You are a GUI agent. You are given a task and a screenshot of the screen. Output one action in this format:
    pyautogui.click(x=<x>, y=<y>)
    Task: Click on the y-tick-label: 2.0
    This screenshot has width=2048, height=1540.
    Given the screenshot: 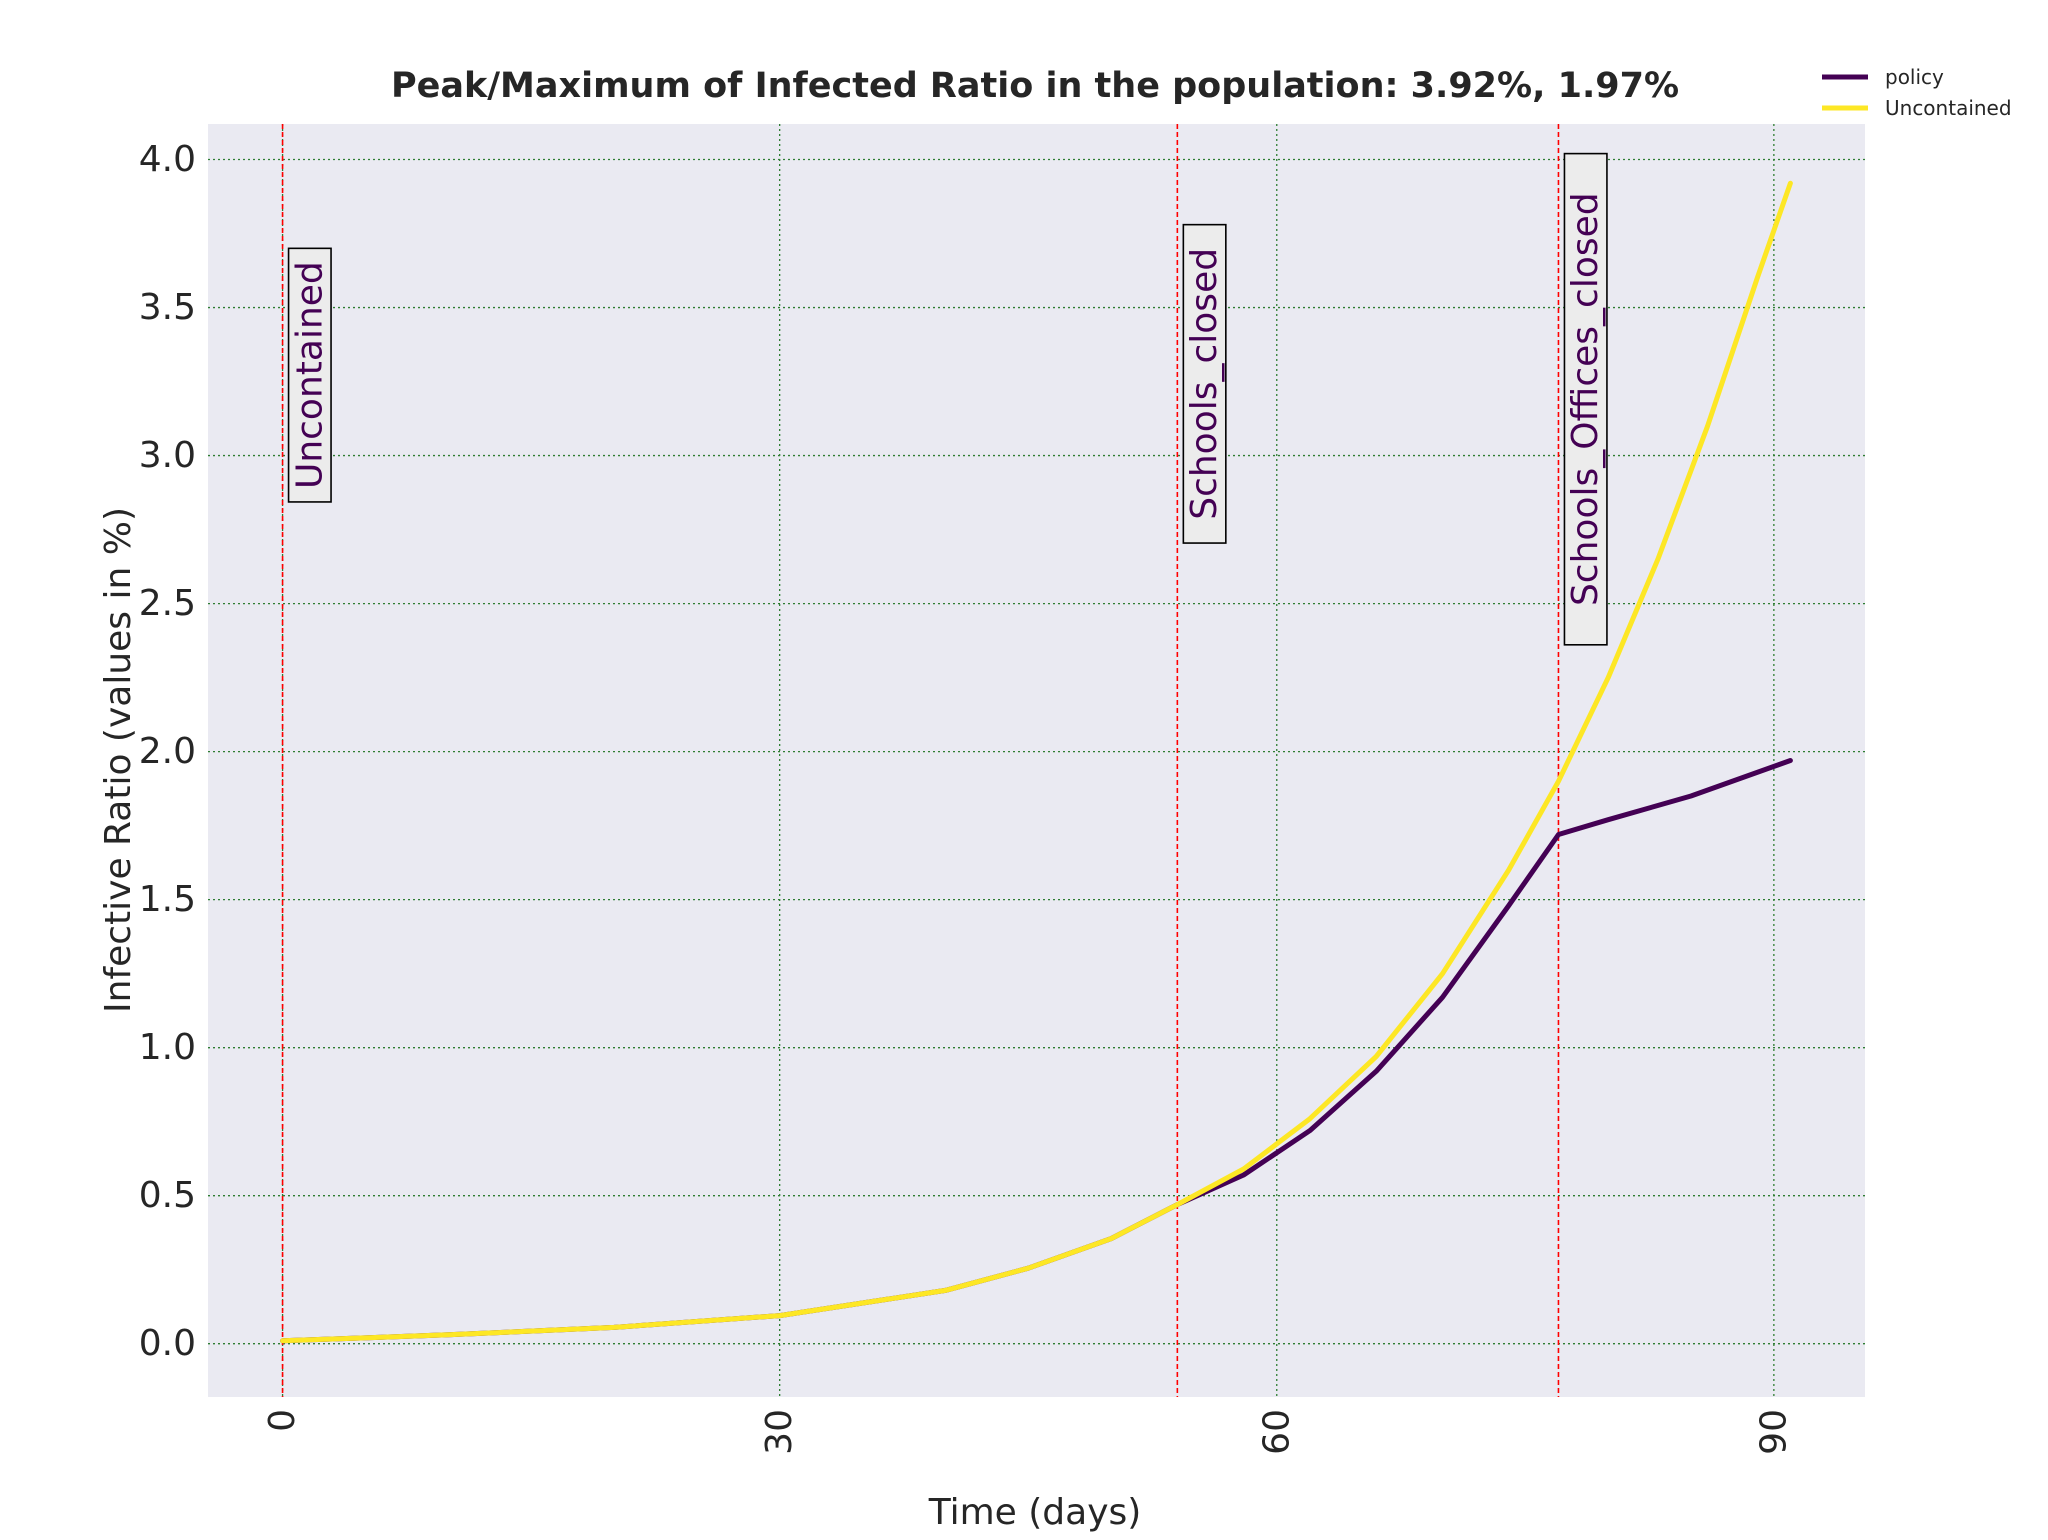 What is the action you would take?
    pyautogui.click(x=167, y=751)
    